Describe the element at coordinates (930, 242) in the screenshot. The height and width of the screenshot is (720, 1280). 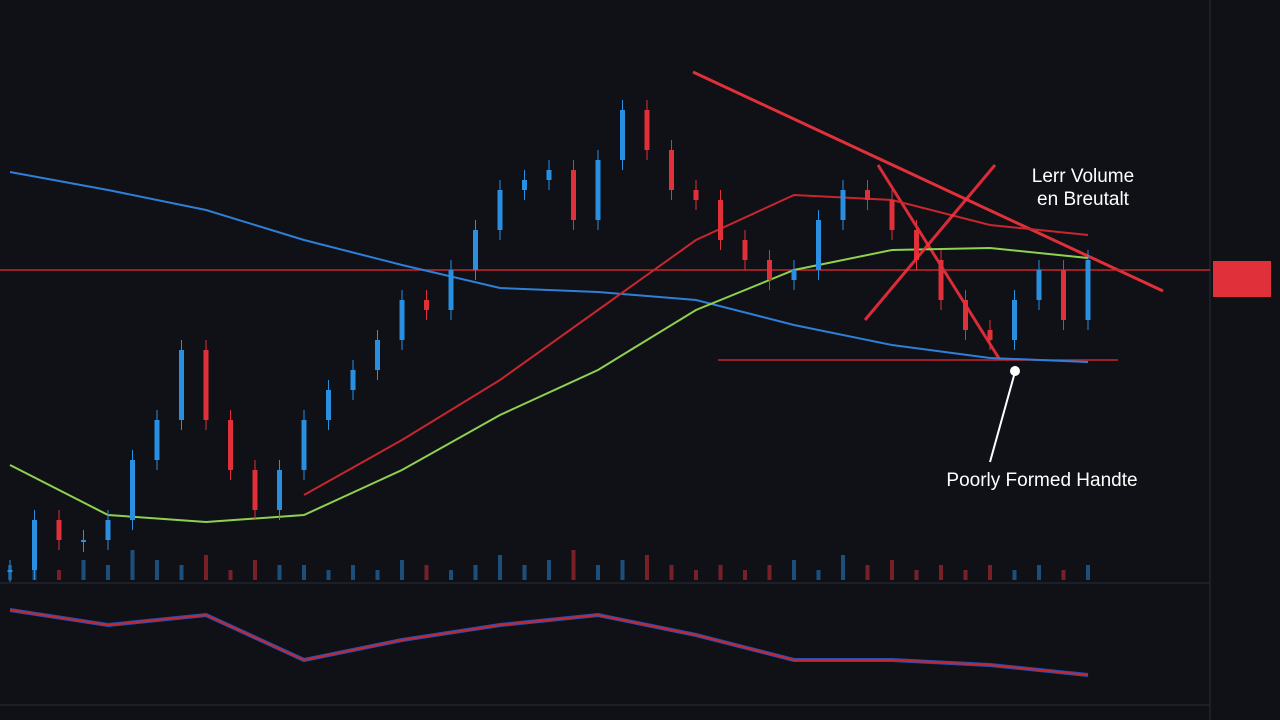
I see `cross-mark` at that location.